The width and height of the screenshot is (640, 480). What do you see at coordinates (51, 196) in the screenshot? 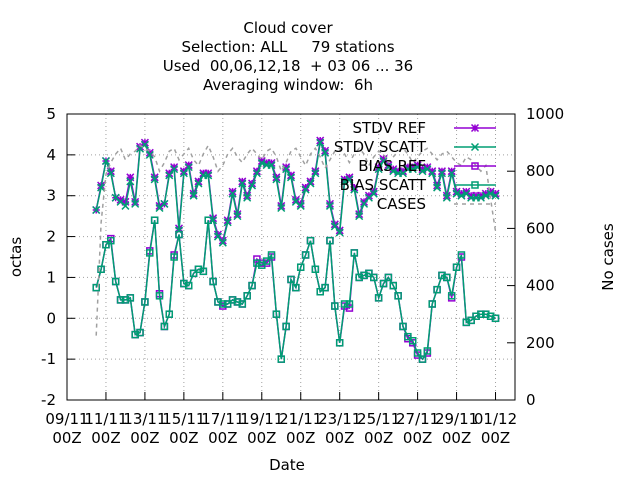
I see `y-tick-label: 3` at bounding box center [51, 196].